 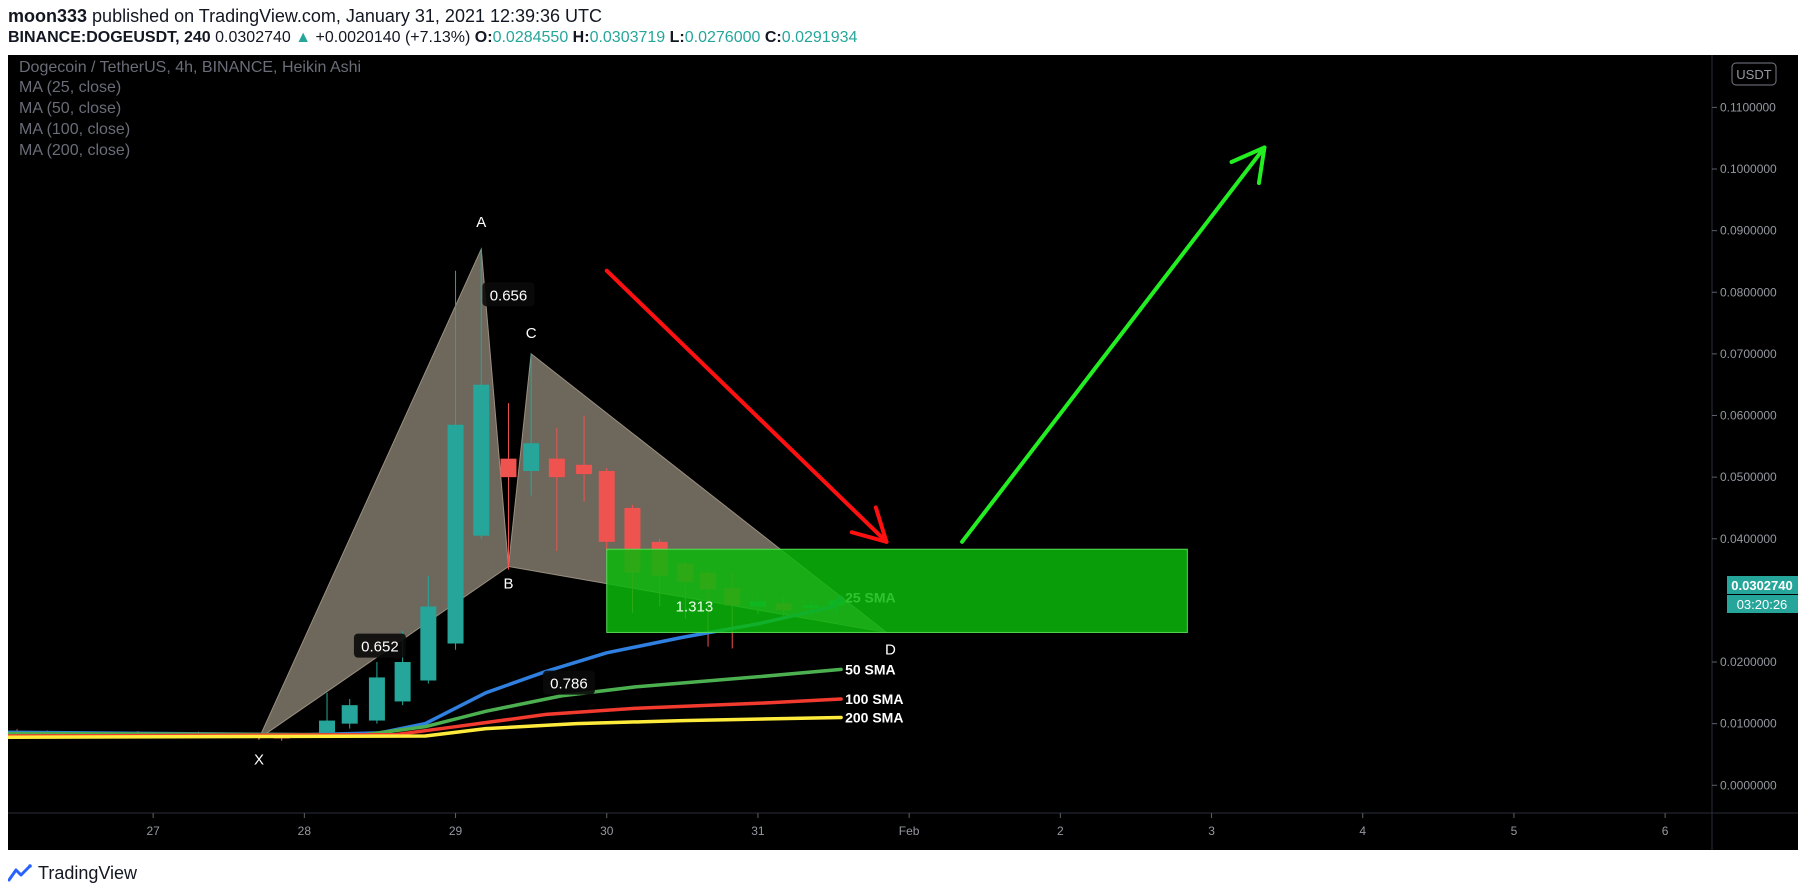 What do you see at coordinates (1211, 831) in the screenshot?
I see `time-tick-label: 3` at bounding box center [1211, 831].